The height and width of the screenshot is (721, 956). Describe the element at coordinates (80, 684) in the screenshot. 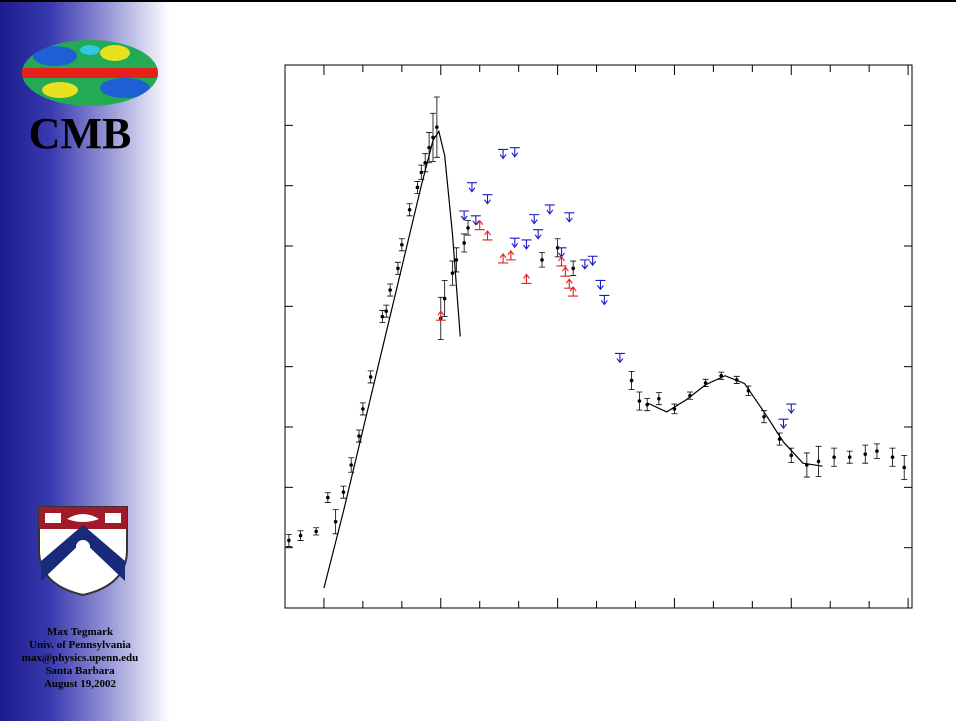

I see `date: August 19,2002` at that location.